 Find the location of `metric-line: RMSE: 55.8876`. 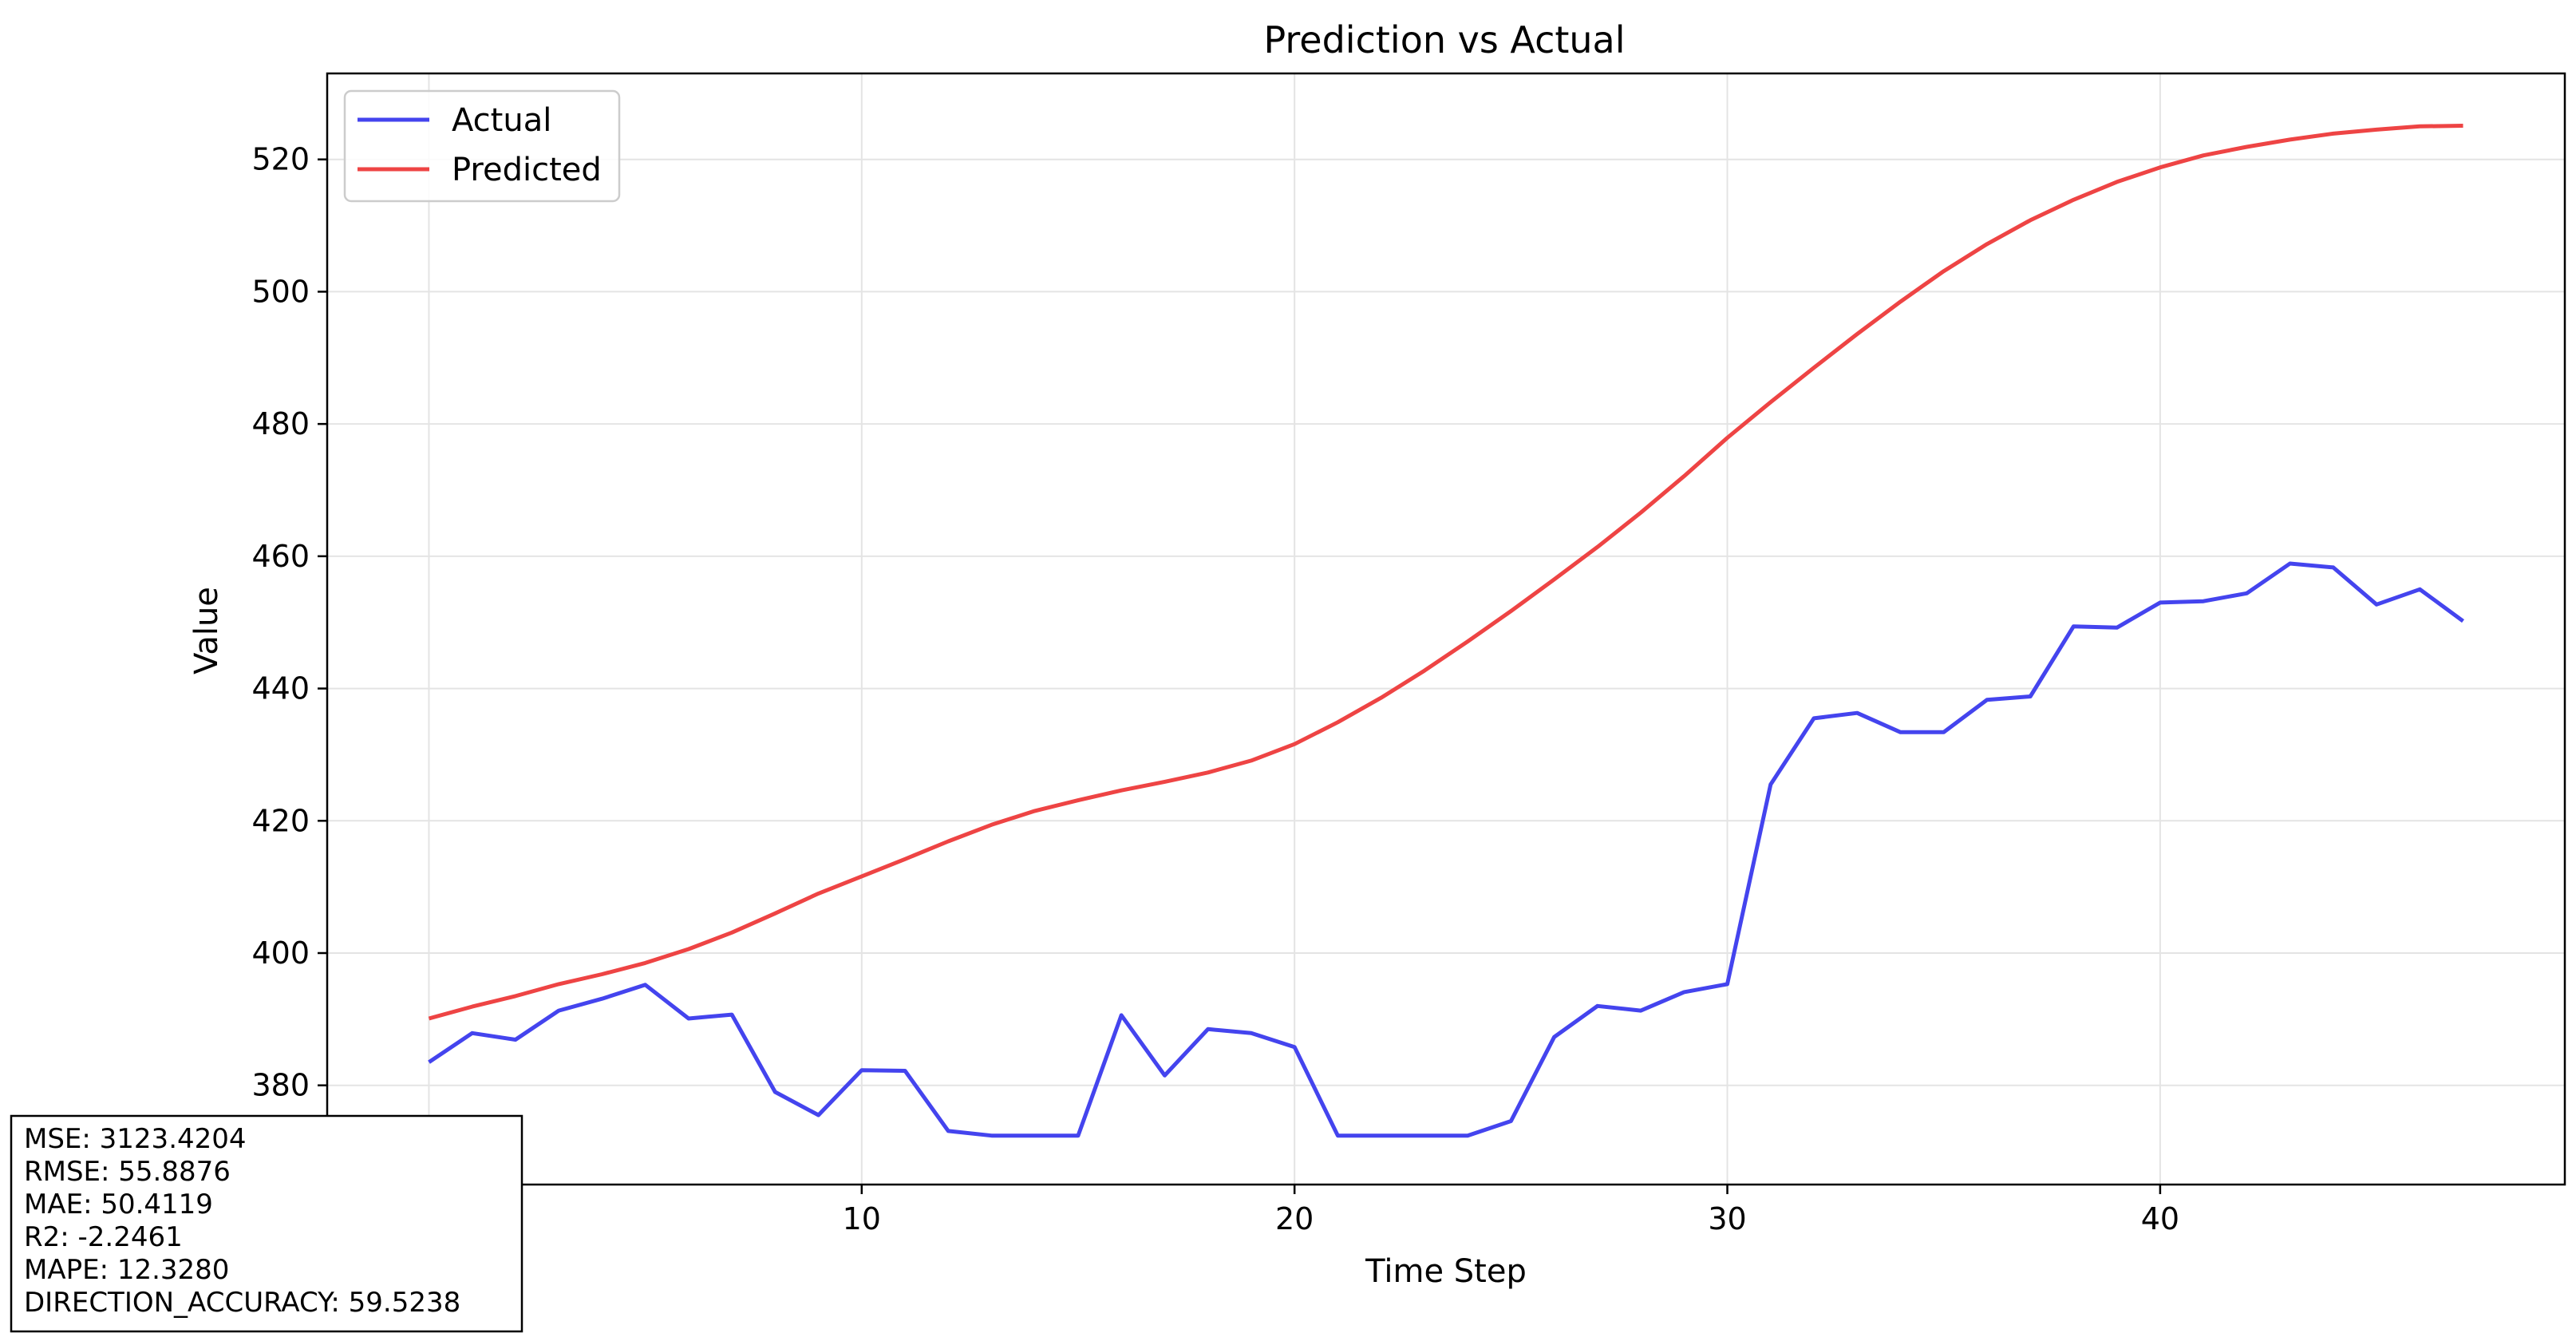

metric-line: RMSE: 55.8876 is located at coordinates (127, 1172).